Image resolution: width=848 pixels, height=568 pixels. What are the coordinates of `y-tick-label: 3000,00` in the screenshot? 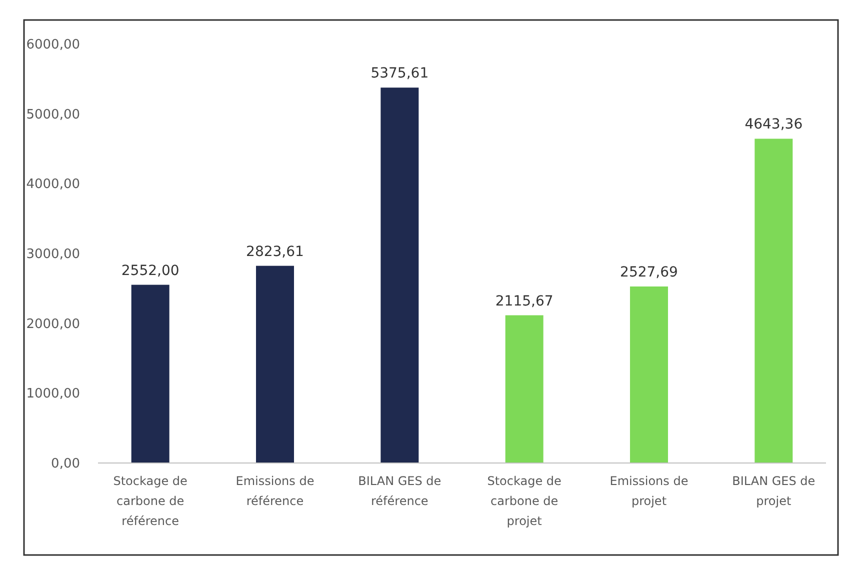 It's located at (53, 254).